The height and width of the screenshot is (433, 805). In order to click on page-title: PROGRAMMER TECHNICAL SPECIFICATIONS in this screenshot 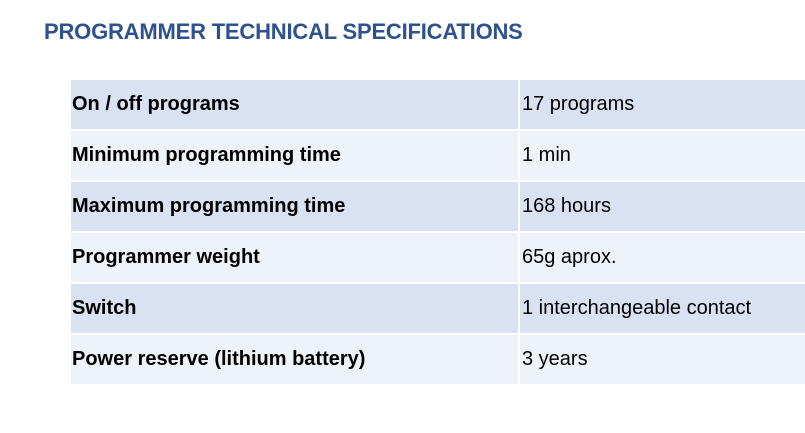, I will do `click(283, 31)`.